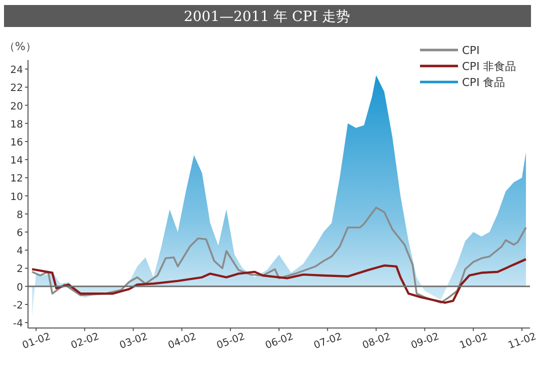 This screenshot has height=389, width=550. Describe the element at coordinates (16, 197) in the screenshot. I see `y-tick-label: 10` at that location.